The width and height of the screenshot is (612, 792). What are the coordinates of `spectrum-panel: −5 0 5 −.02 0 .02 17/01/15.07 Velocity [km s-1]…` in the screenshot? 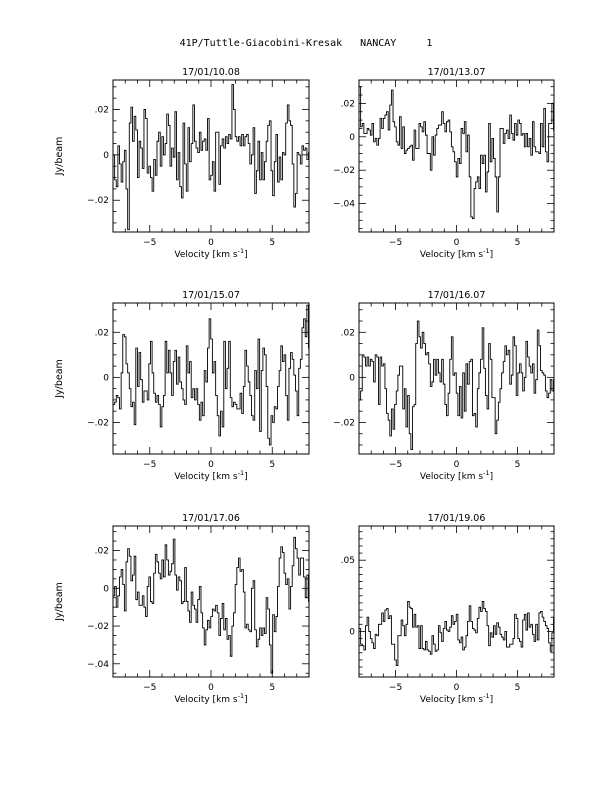 It's located at (182, 386).